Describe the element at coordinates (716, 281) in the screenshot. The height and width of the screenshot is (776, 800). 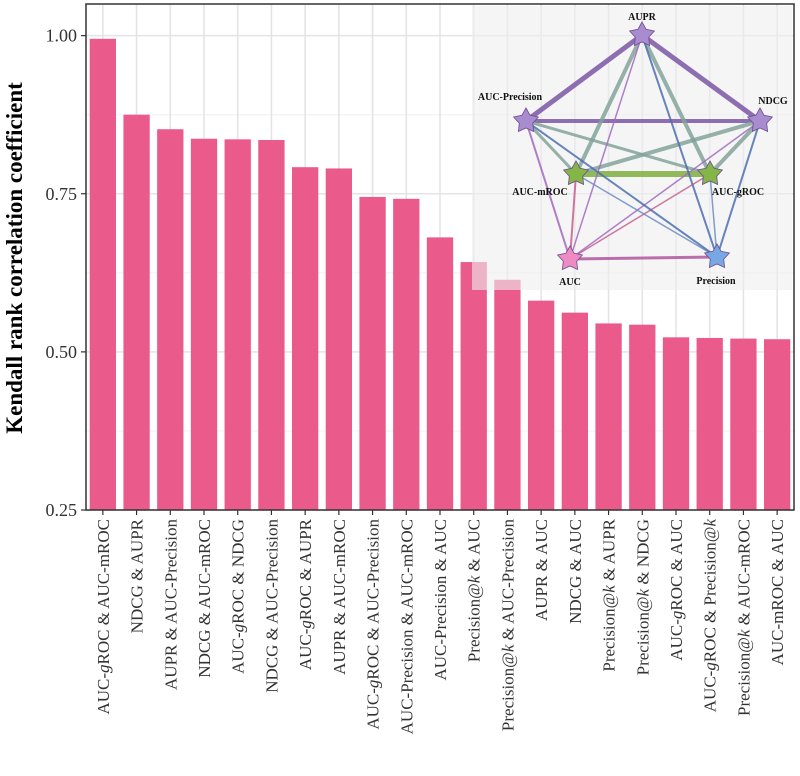
I see `network-node-label: Precision` at that location.